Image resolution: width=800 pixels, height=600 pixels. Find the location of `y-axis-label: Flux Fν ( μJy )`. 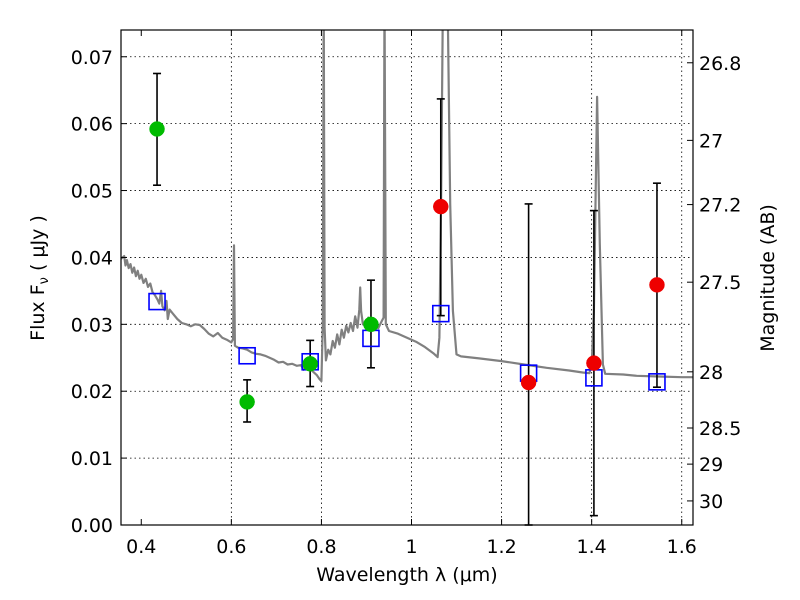

y-axis-label: Flux Fν ( μJy ) is located at coordinates (39, 278).